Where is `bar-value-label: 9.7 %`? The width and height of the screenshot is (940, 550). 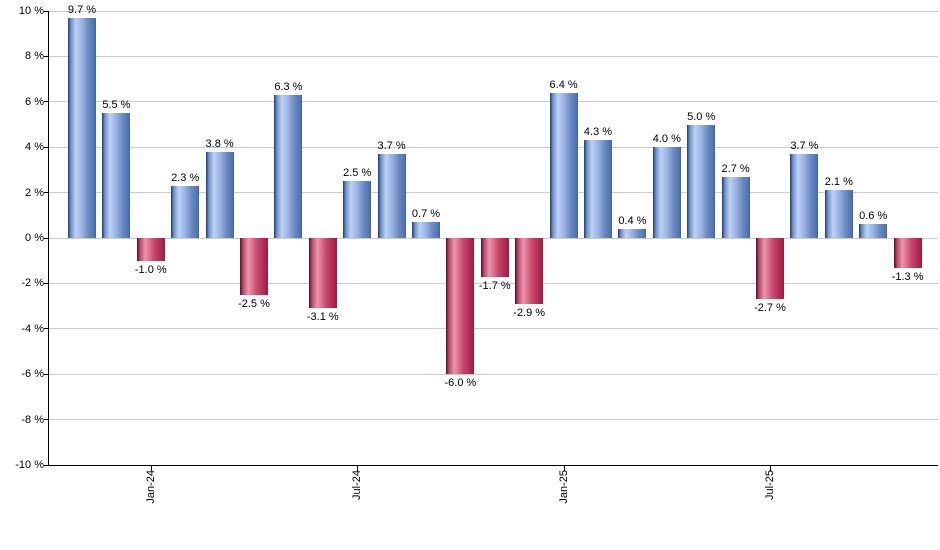 bar-value-label: 9.7 % is located at coordinates (82, 9).